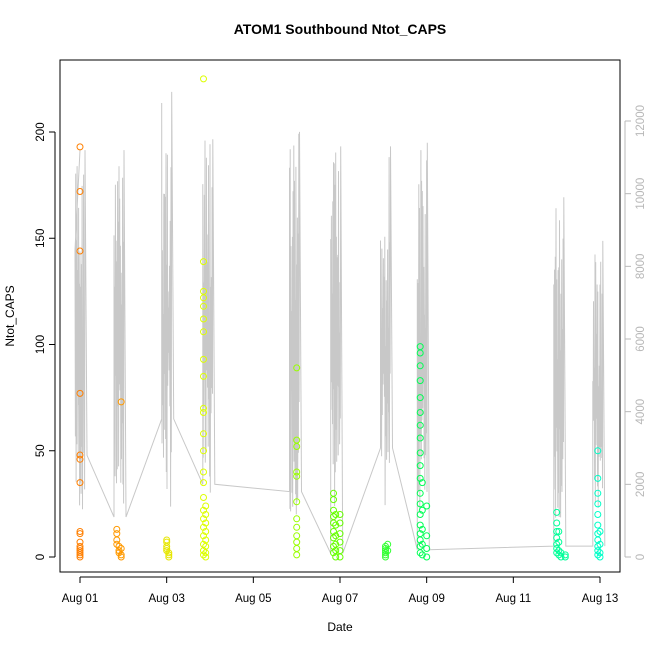 Image resolution: width=650 pixels, height=650 pixels. Describe the element at coordinates (641, 121) in the screenshot. I see `y2-tick-label: 12000` at that location.